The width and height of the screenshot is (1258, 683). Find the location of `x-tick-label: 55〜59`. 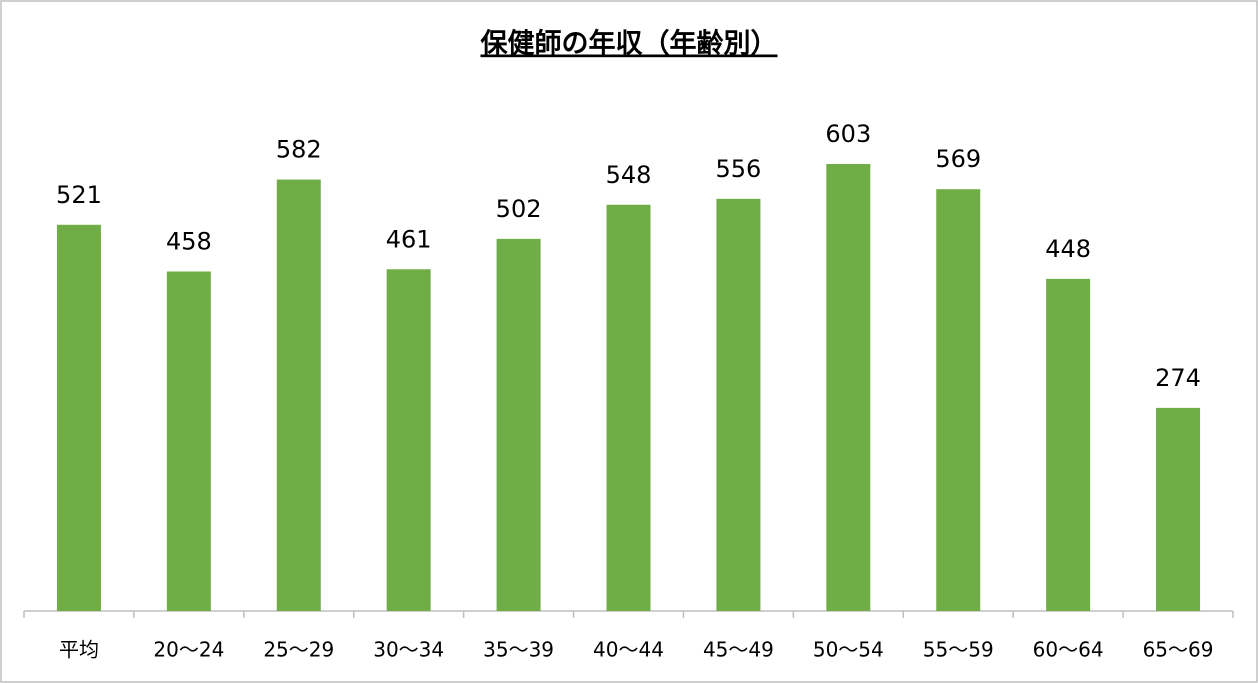

x-tick-label: 55〜59 is located at coordinates (958, 650).